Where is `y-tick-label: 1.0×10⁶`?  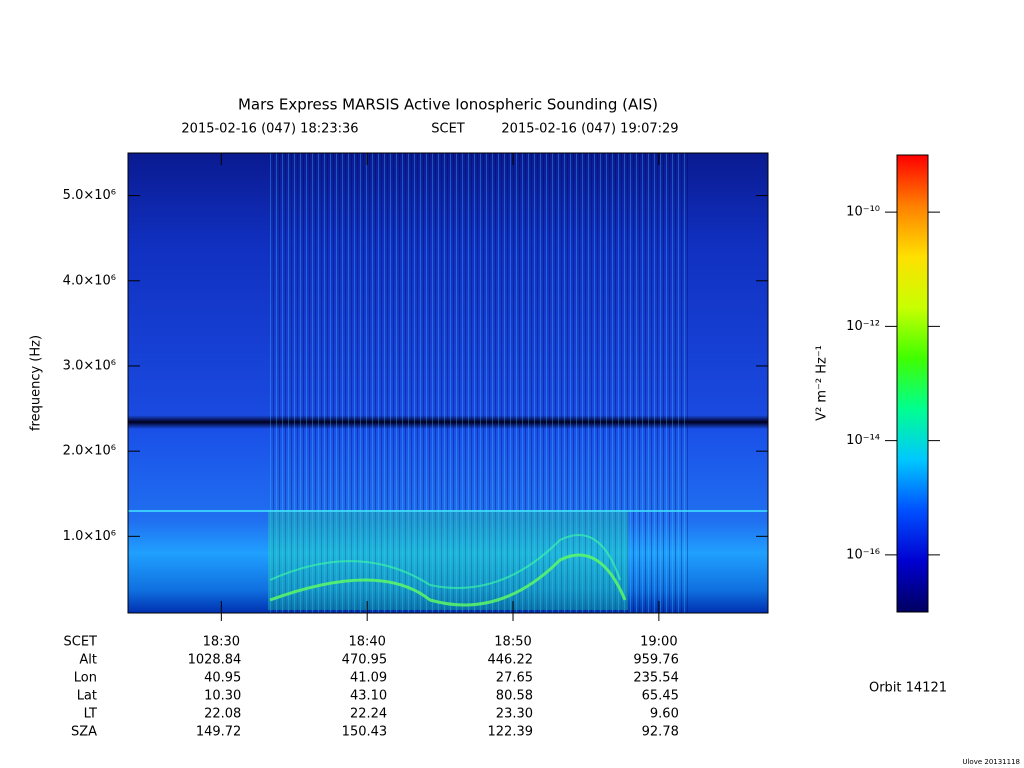 y-tick-label: 1.0×10⁶ is located at coordinates (89, 536).